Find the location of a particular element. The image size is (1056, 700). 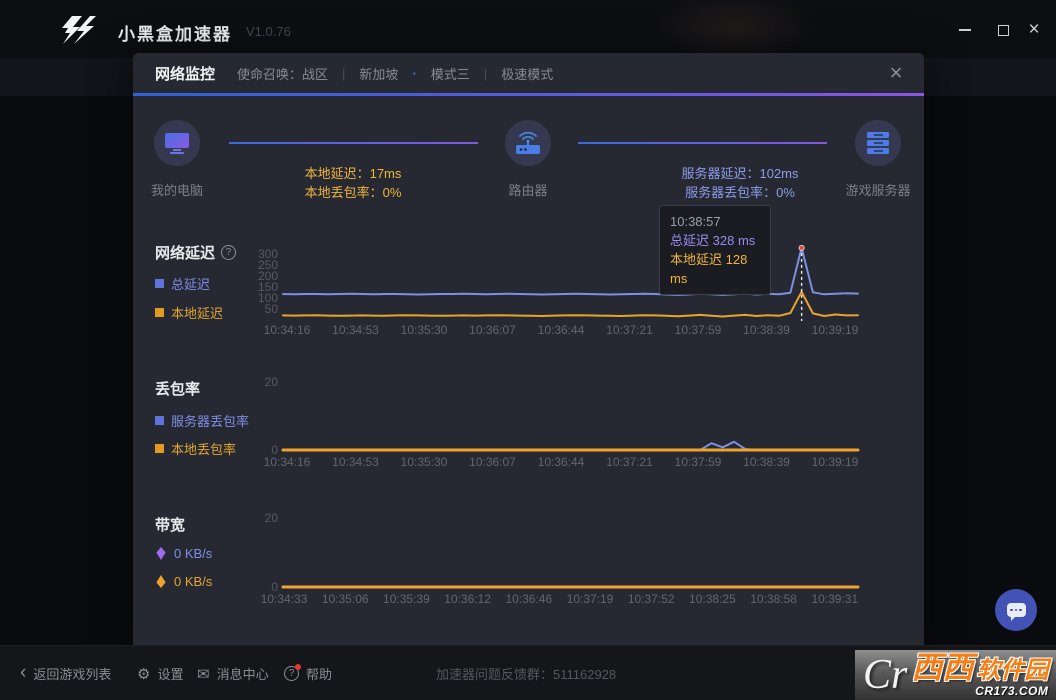

svg-text: 10:37:21 is located at coordinates (629, 462).